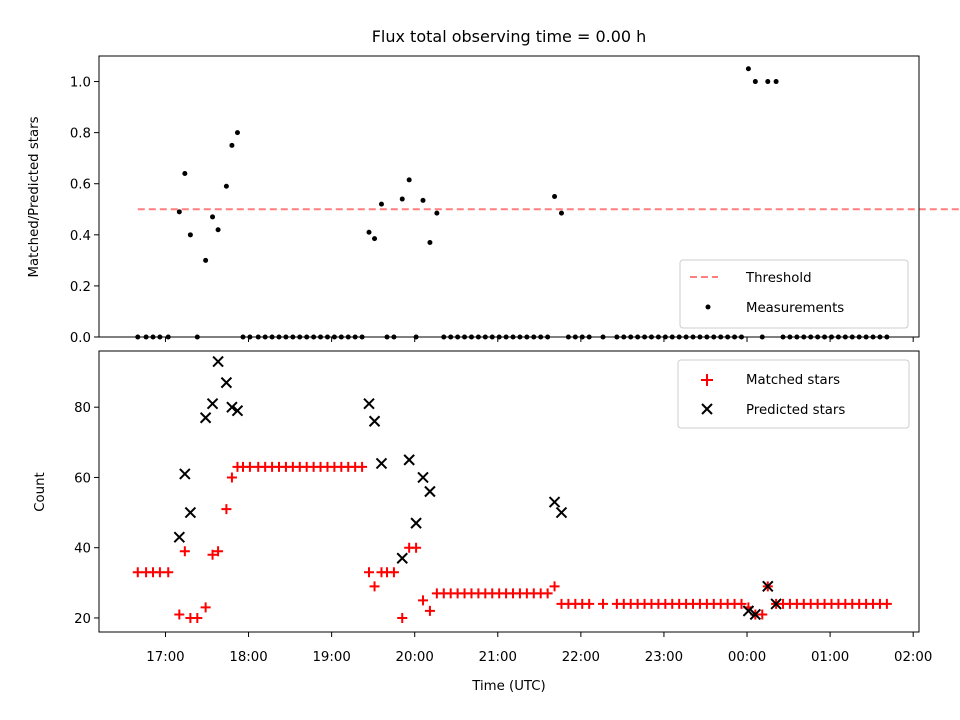  What do you see at coordinates (86, 514) in the screenshot?
I see `bottom-y-ticks: 20 40 60 80` at bounding box center [86, 514].